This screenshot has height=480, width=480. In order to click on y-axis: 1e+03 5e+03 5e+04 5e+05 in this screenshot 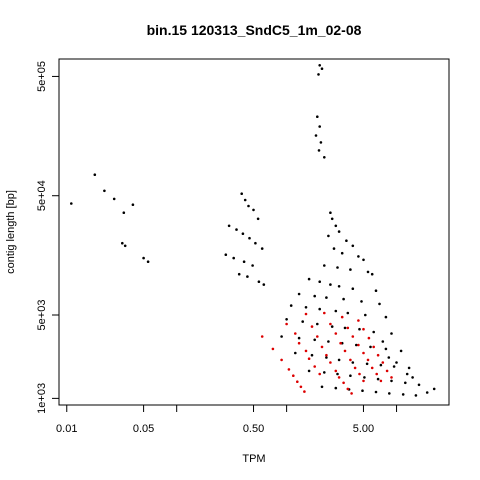, I will do `click(47, 237)`.